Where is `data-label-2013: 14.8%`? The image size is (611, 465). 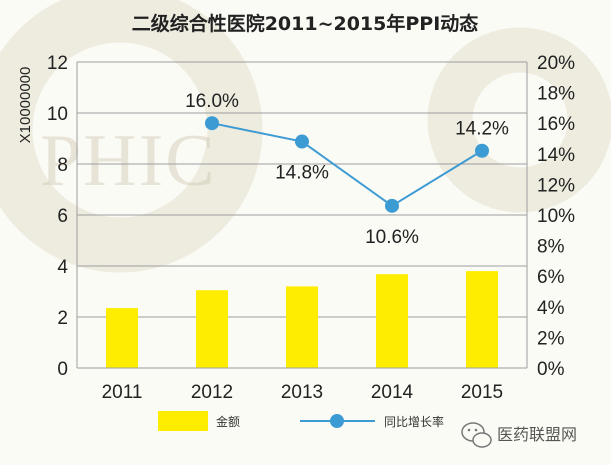 data-label-2013: 14.8% is located at coordinates (302, 173).